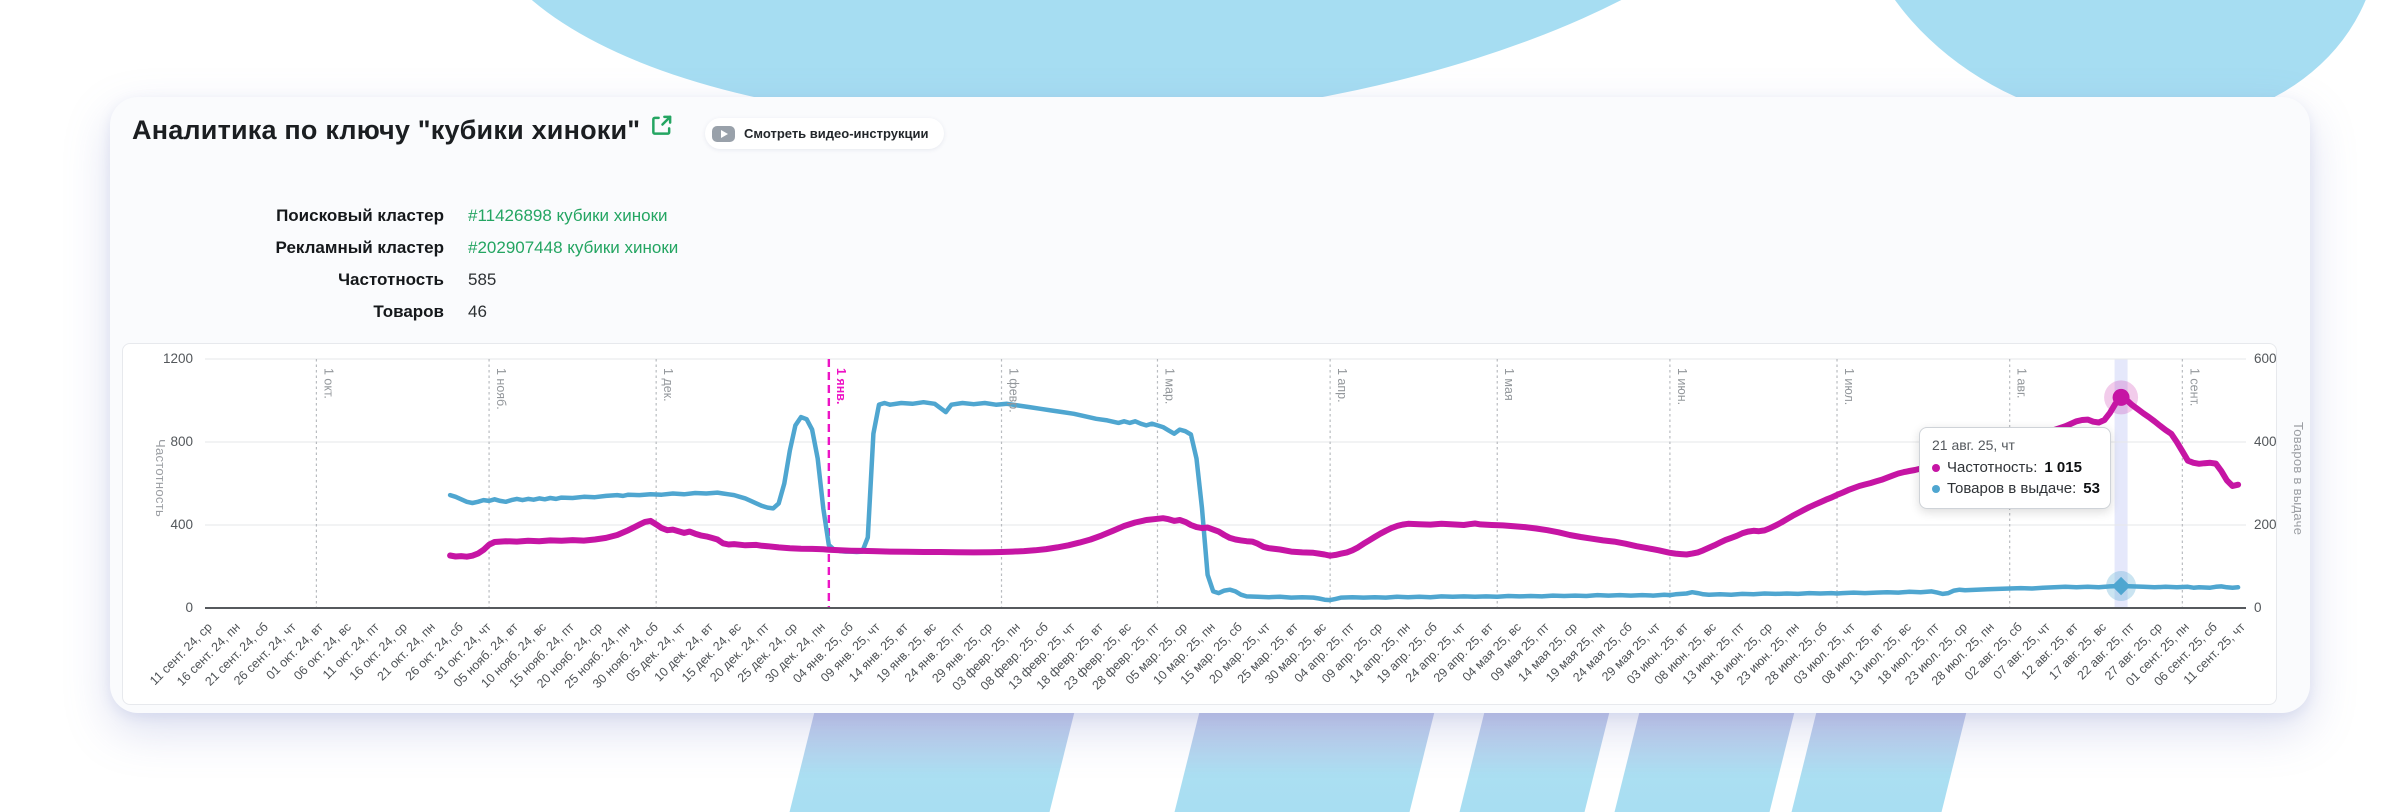 This screenshot has width=2400, height=812. What do you see at coordinates (1973, 445) in the screenshot?
I see `tooltip-date: 21 авг. 25, чт` at bounding box center [1973, 445].